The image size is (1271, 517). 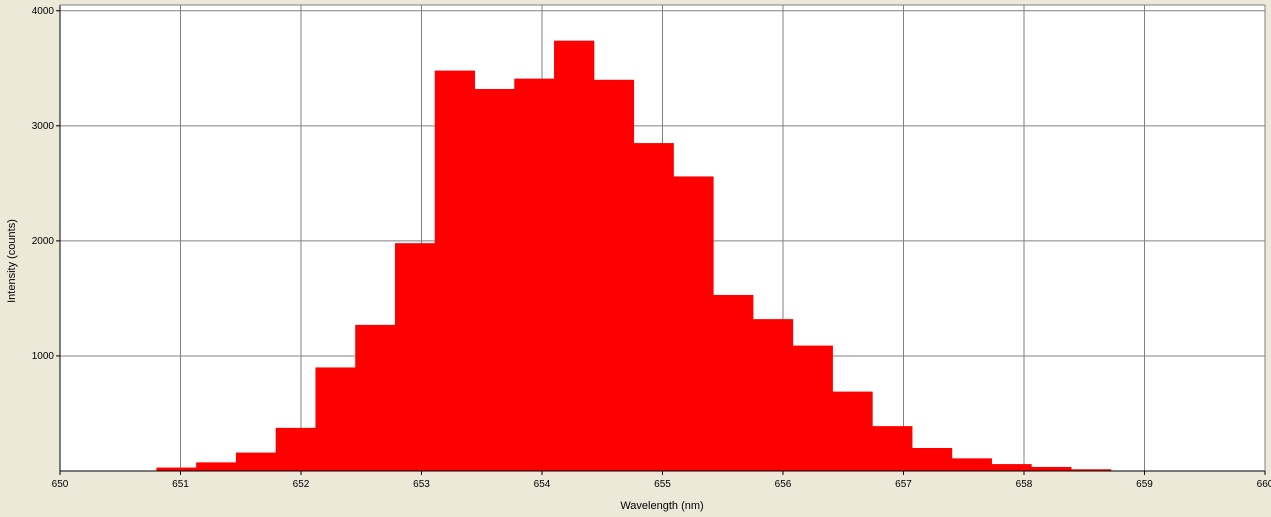 I want to click on y-tick-label: 3000, so click(x=43, y=126).